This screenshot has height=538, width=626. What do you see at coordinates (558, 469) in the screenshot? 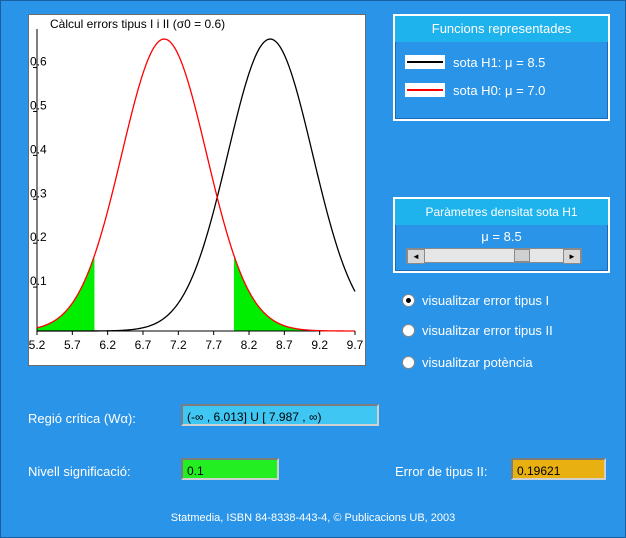
I see `type2-error-field: 0.19621` at bounding box center [558, 469].